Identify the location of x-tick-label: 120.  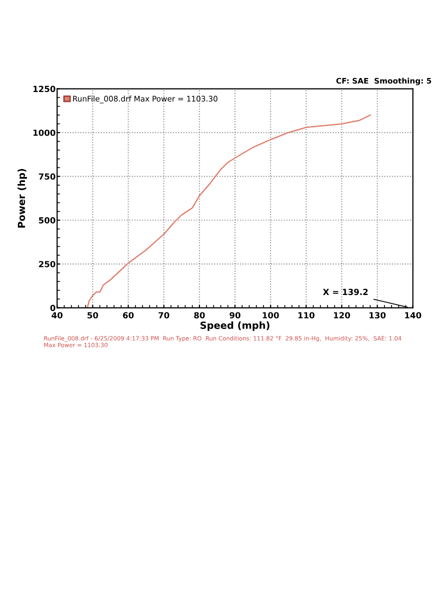
(342, 315).